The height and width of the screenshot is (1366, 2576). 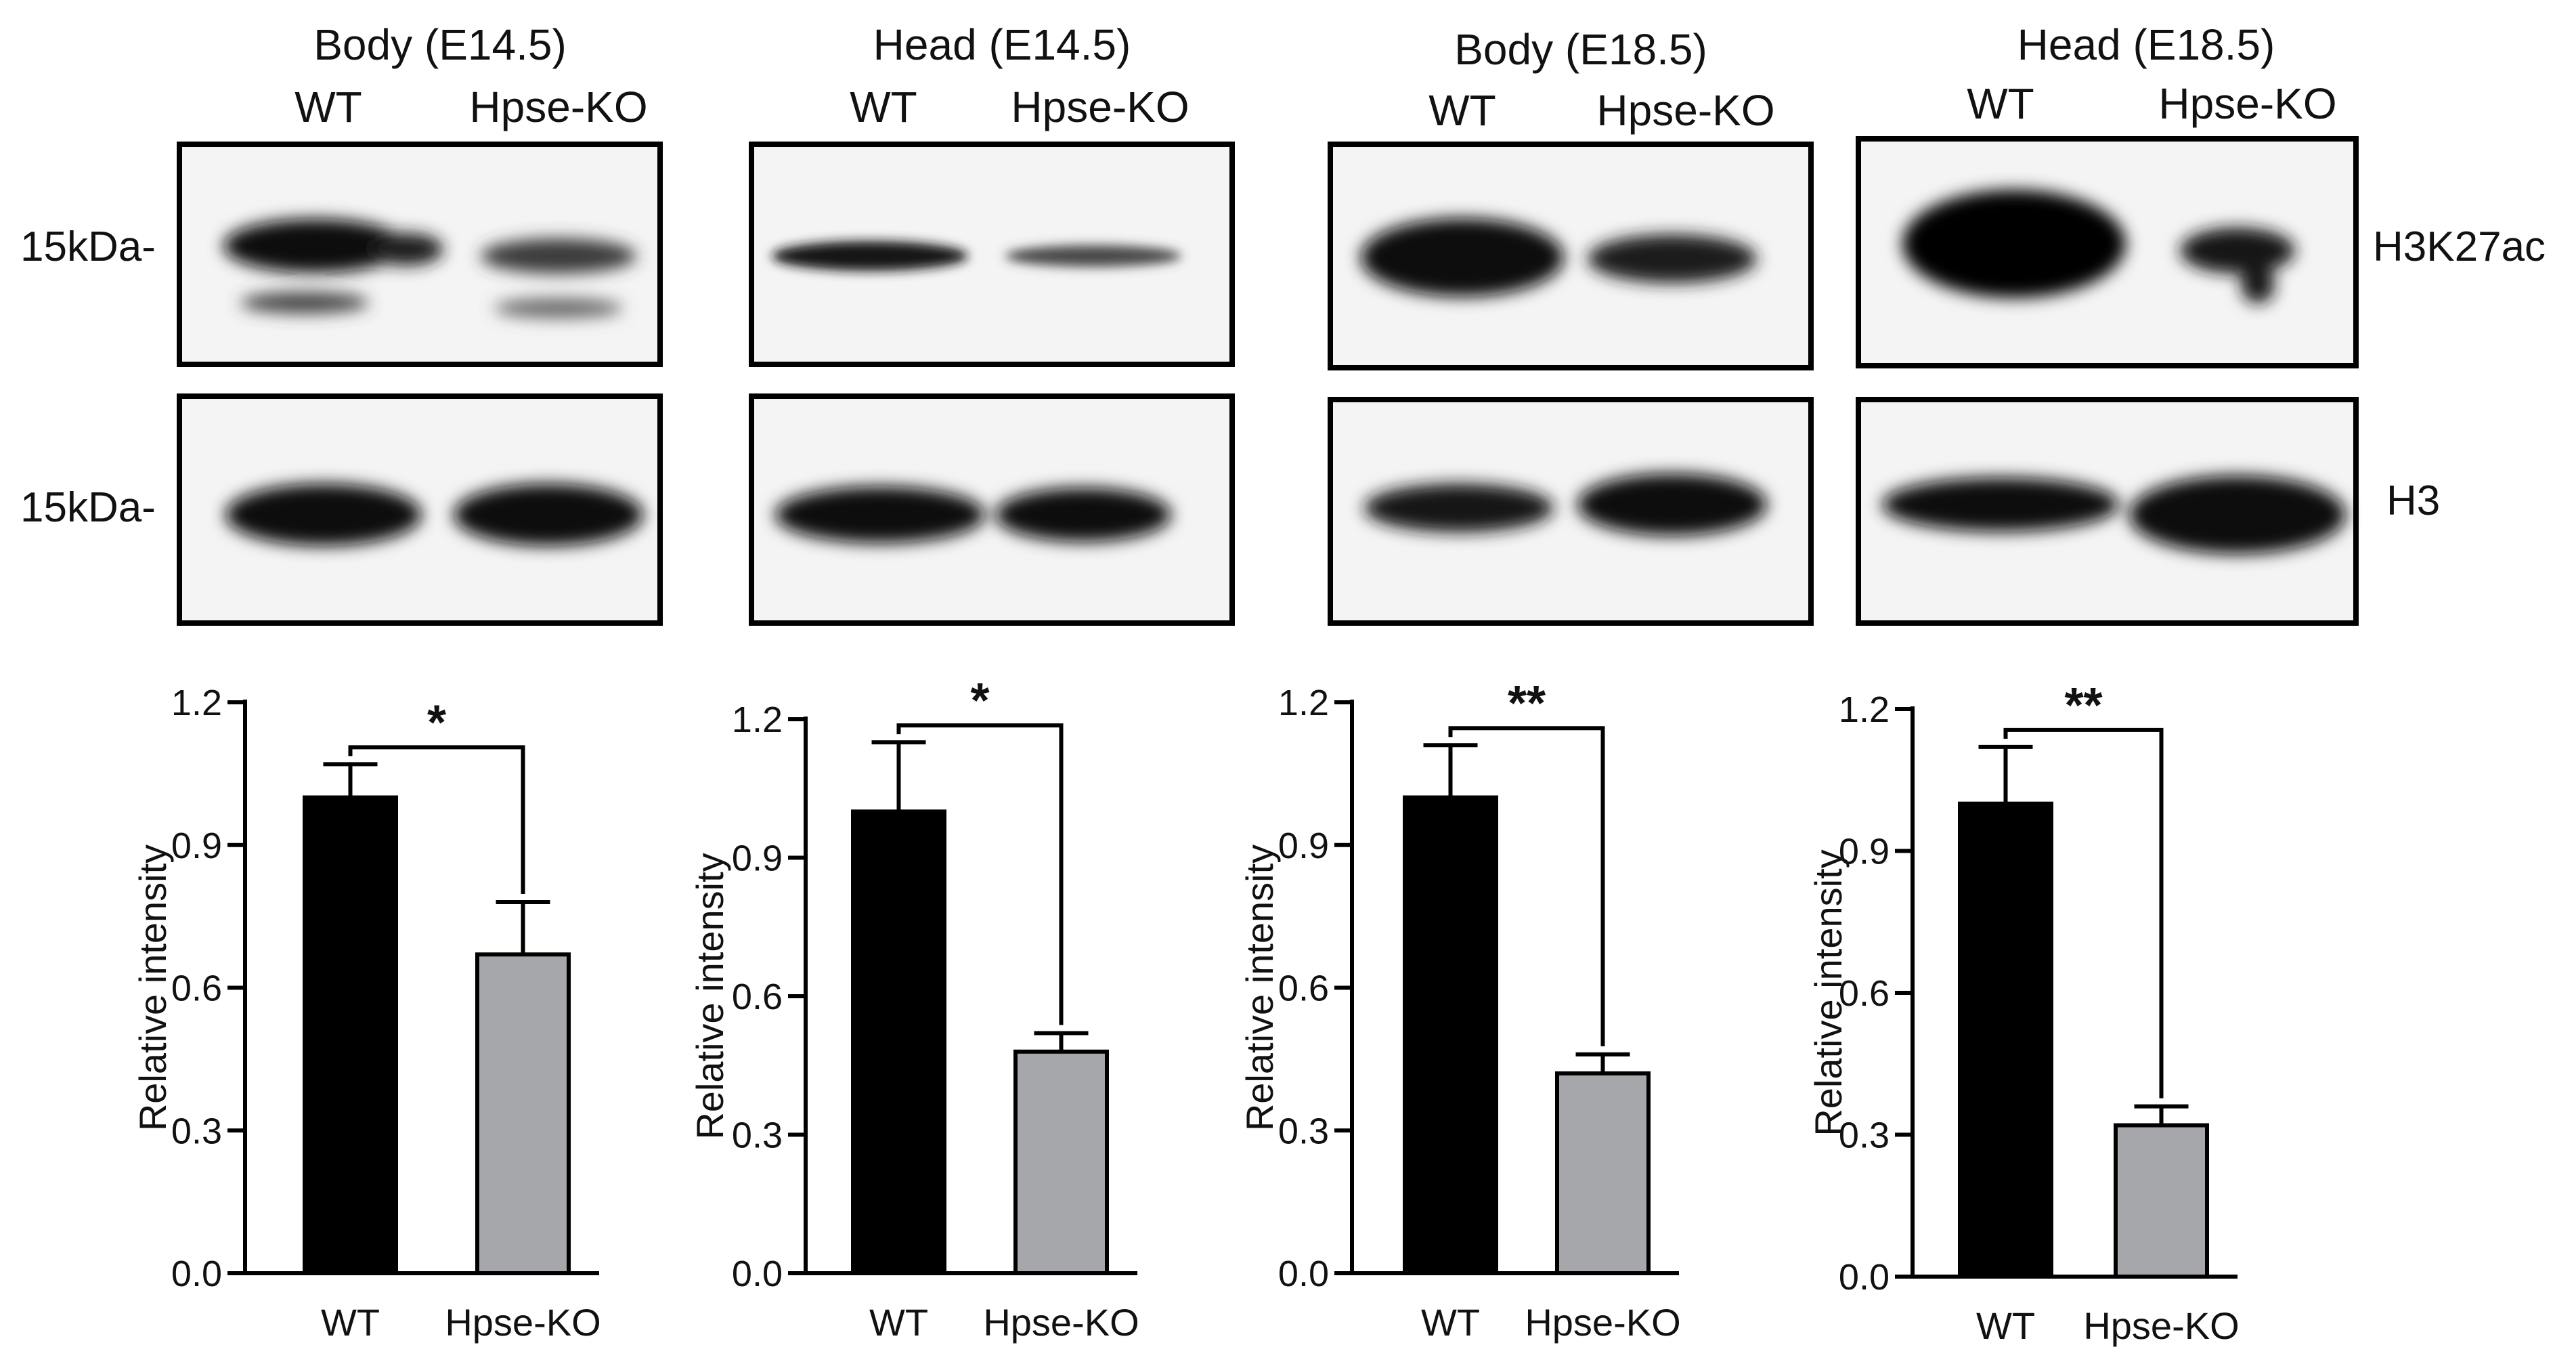 I want to click on blot-head-e18-5: Head (E18.5) WT Hpse-KO, so click(x=2107, y=323).